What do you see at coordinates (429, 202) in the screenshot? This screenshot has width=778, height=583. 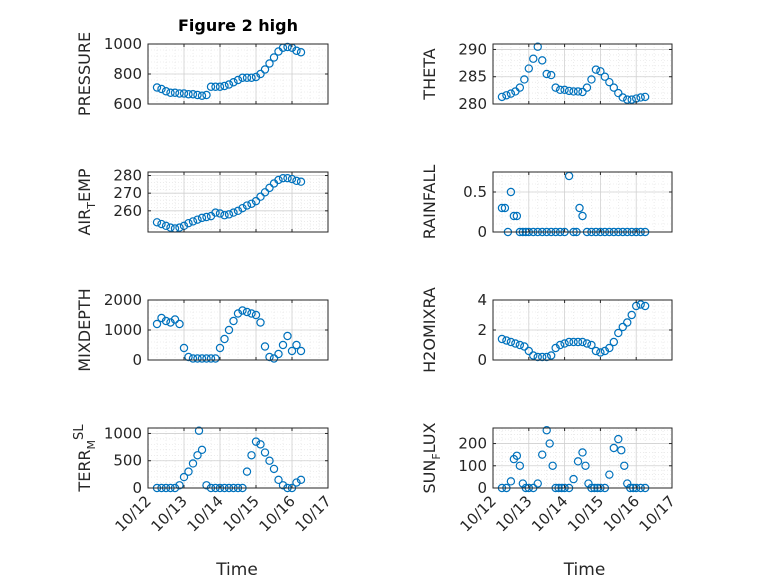 I see `y-axis-label: RAINFALL` at bounding box center [429, 202].